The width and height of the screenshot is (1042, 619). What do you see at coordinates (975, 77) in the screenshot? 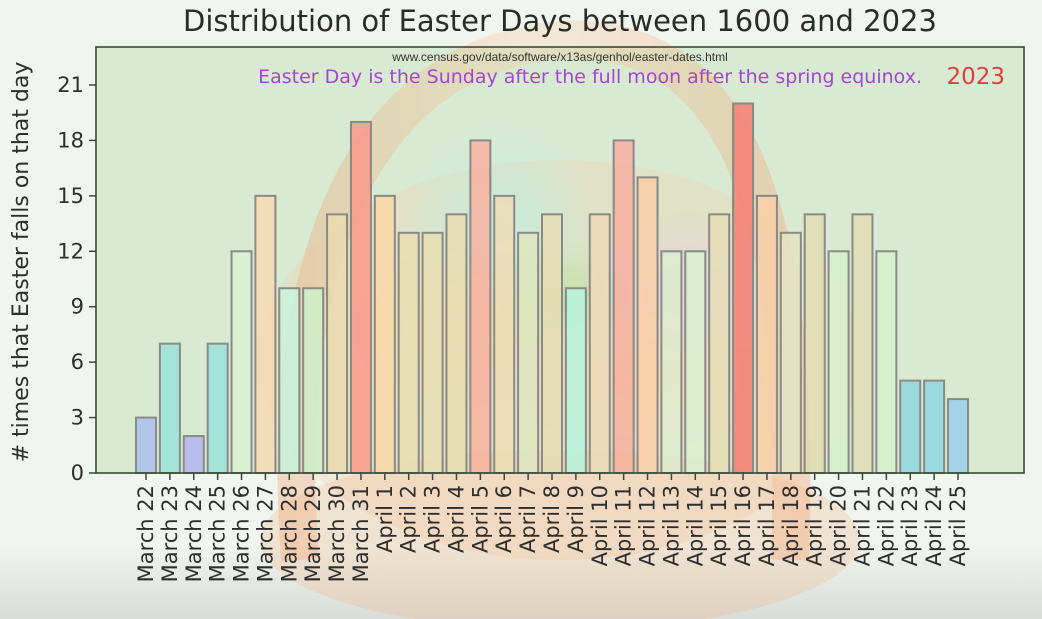
I see `year-annotation: 2023` at bounding box center [975, 77].